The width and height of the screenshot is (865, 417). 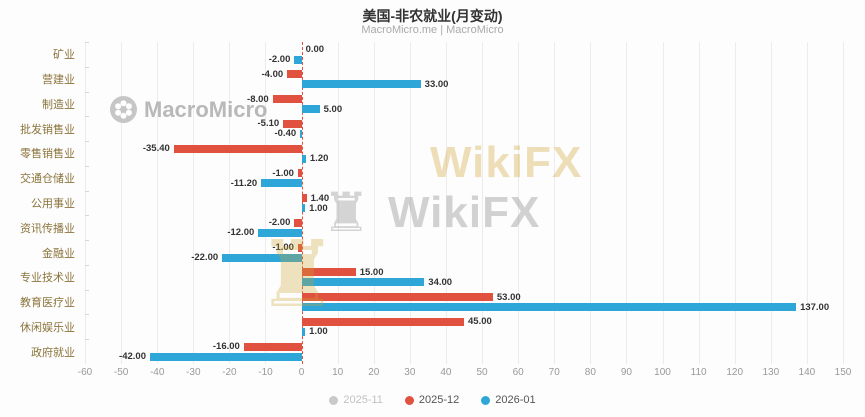 What do you see at coordinates (662, 372) in the screenshot?
I see `x-tick-label: 100` at bounding box center [662, 372].